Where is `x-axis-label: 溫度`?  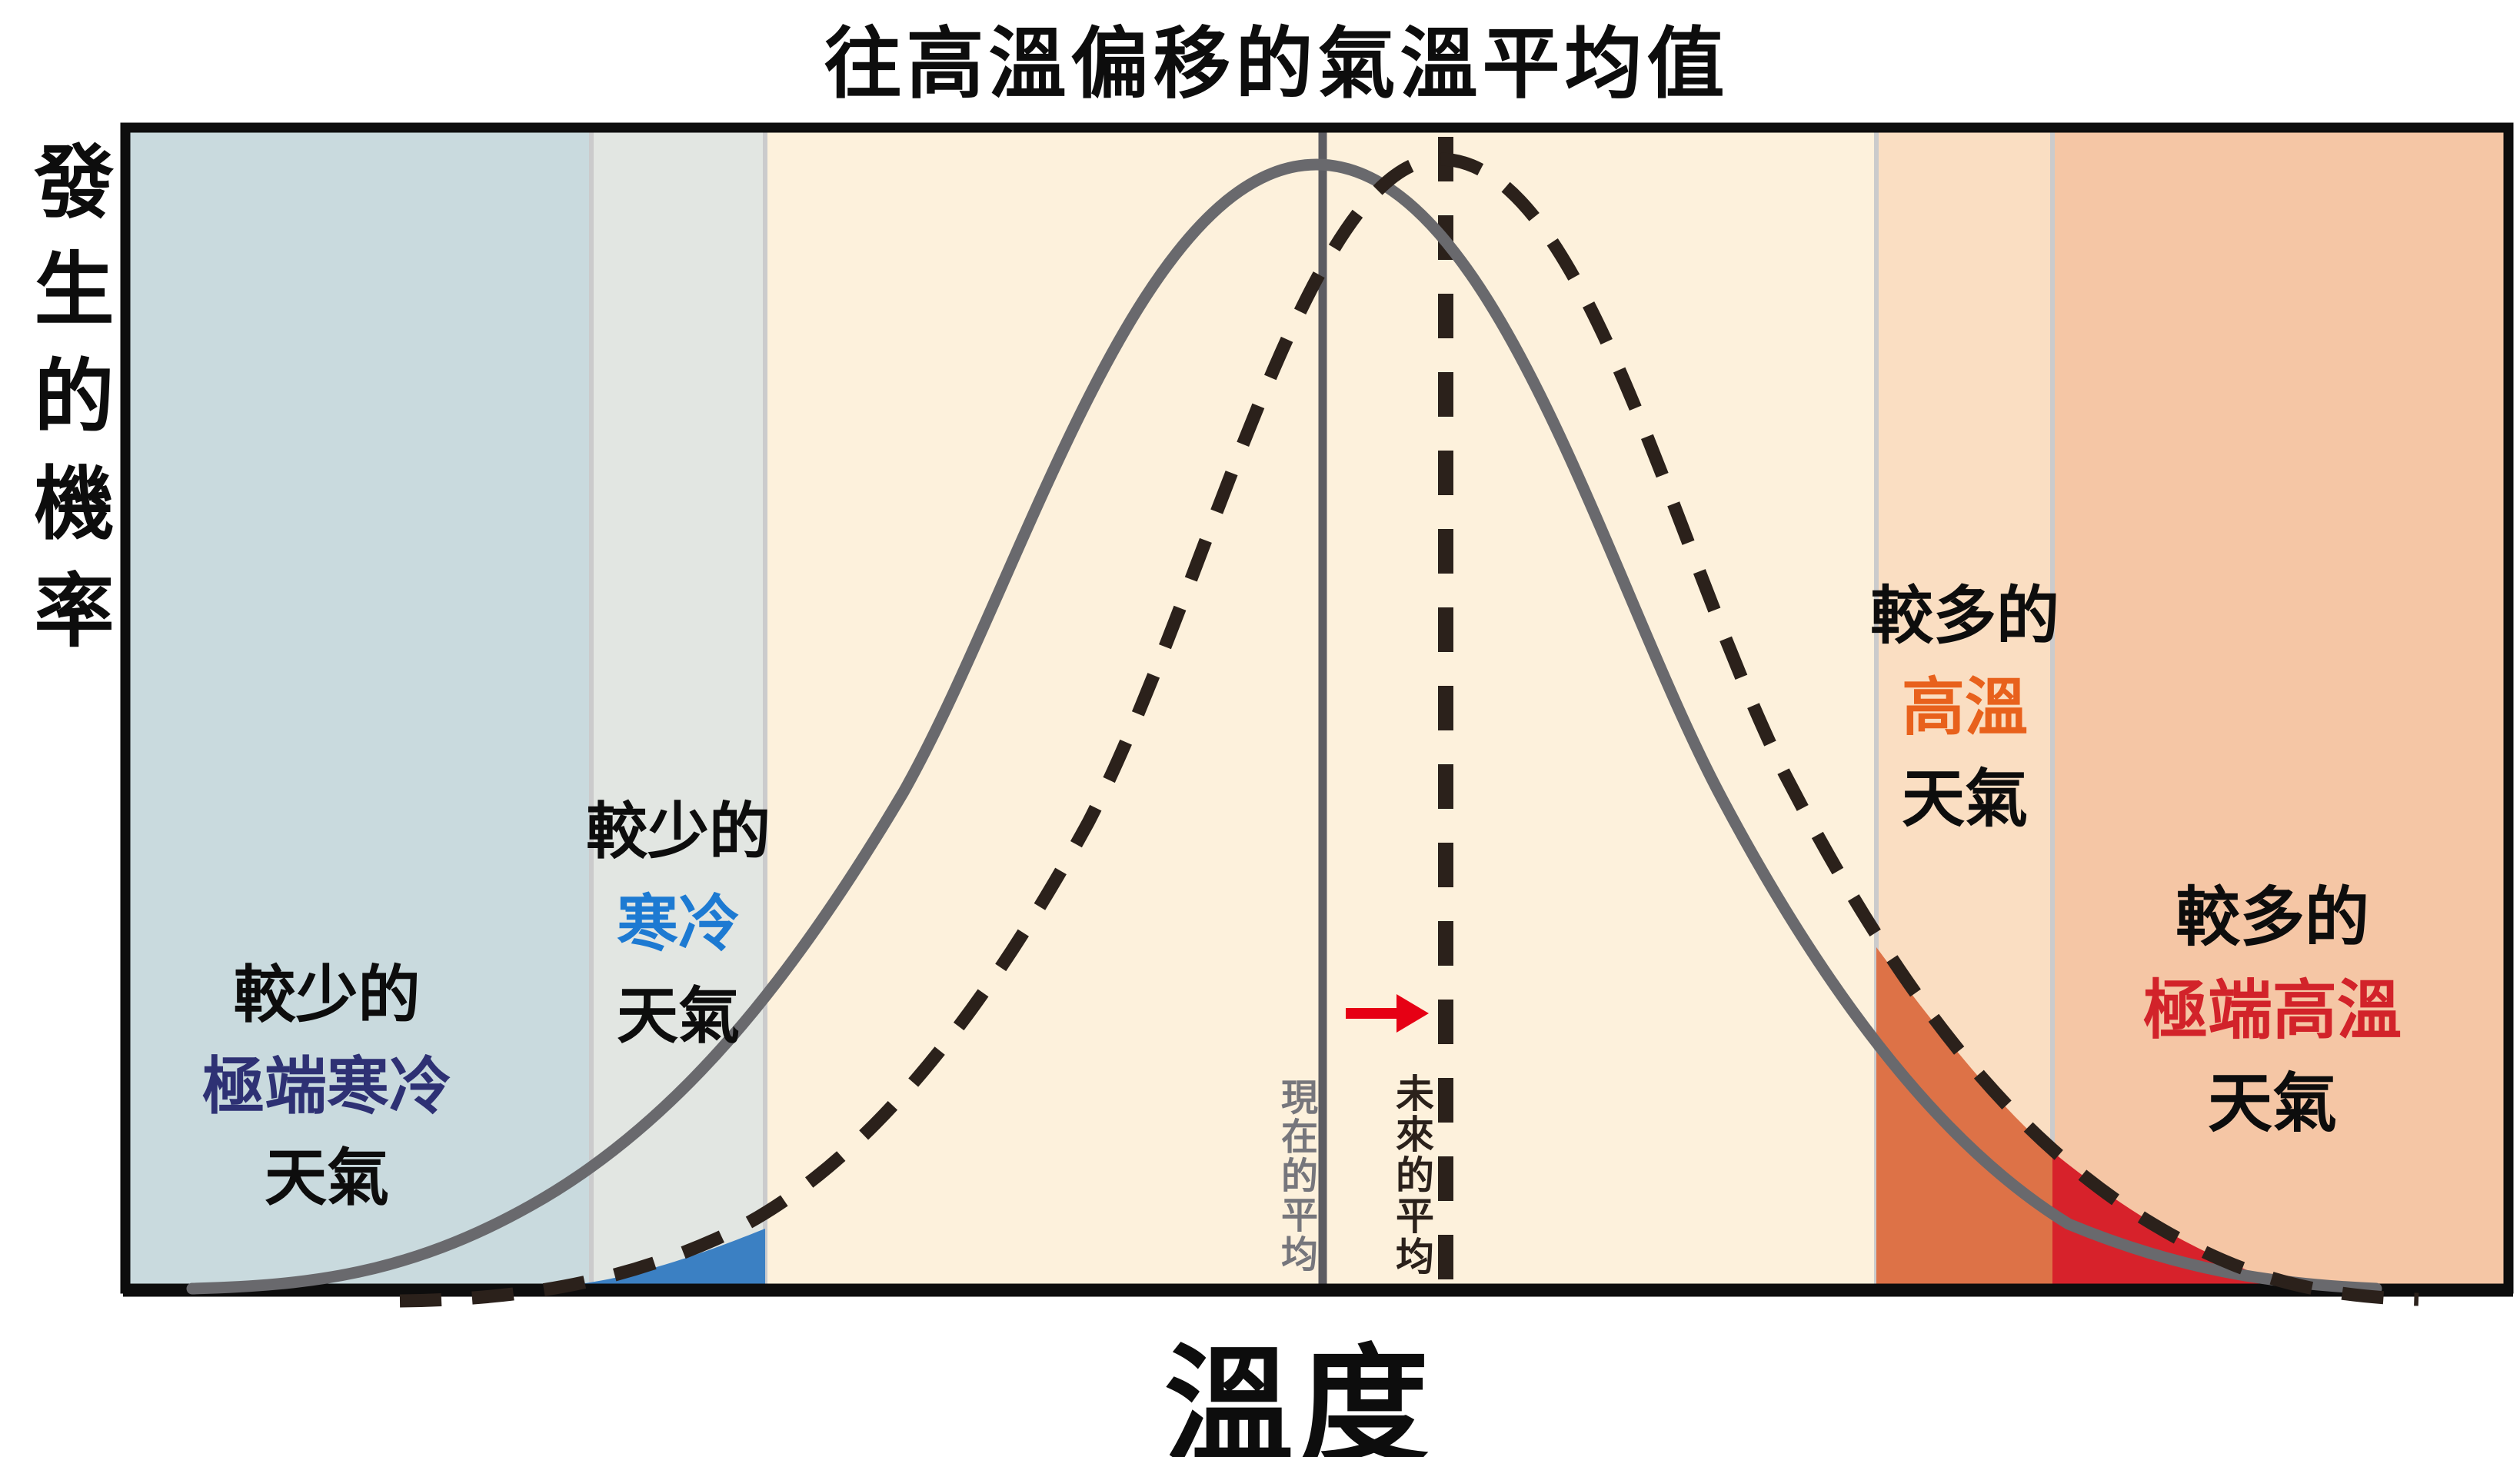 x-axis-label: 溫度 is located at coordinates (1299, 1395).